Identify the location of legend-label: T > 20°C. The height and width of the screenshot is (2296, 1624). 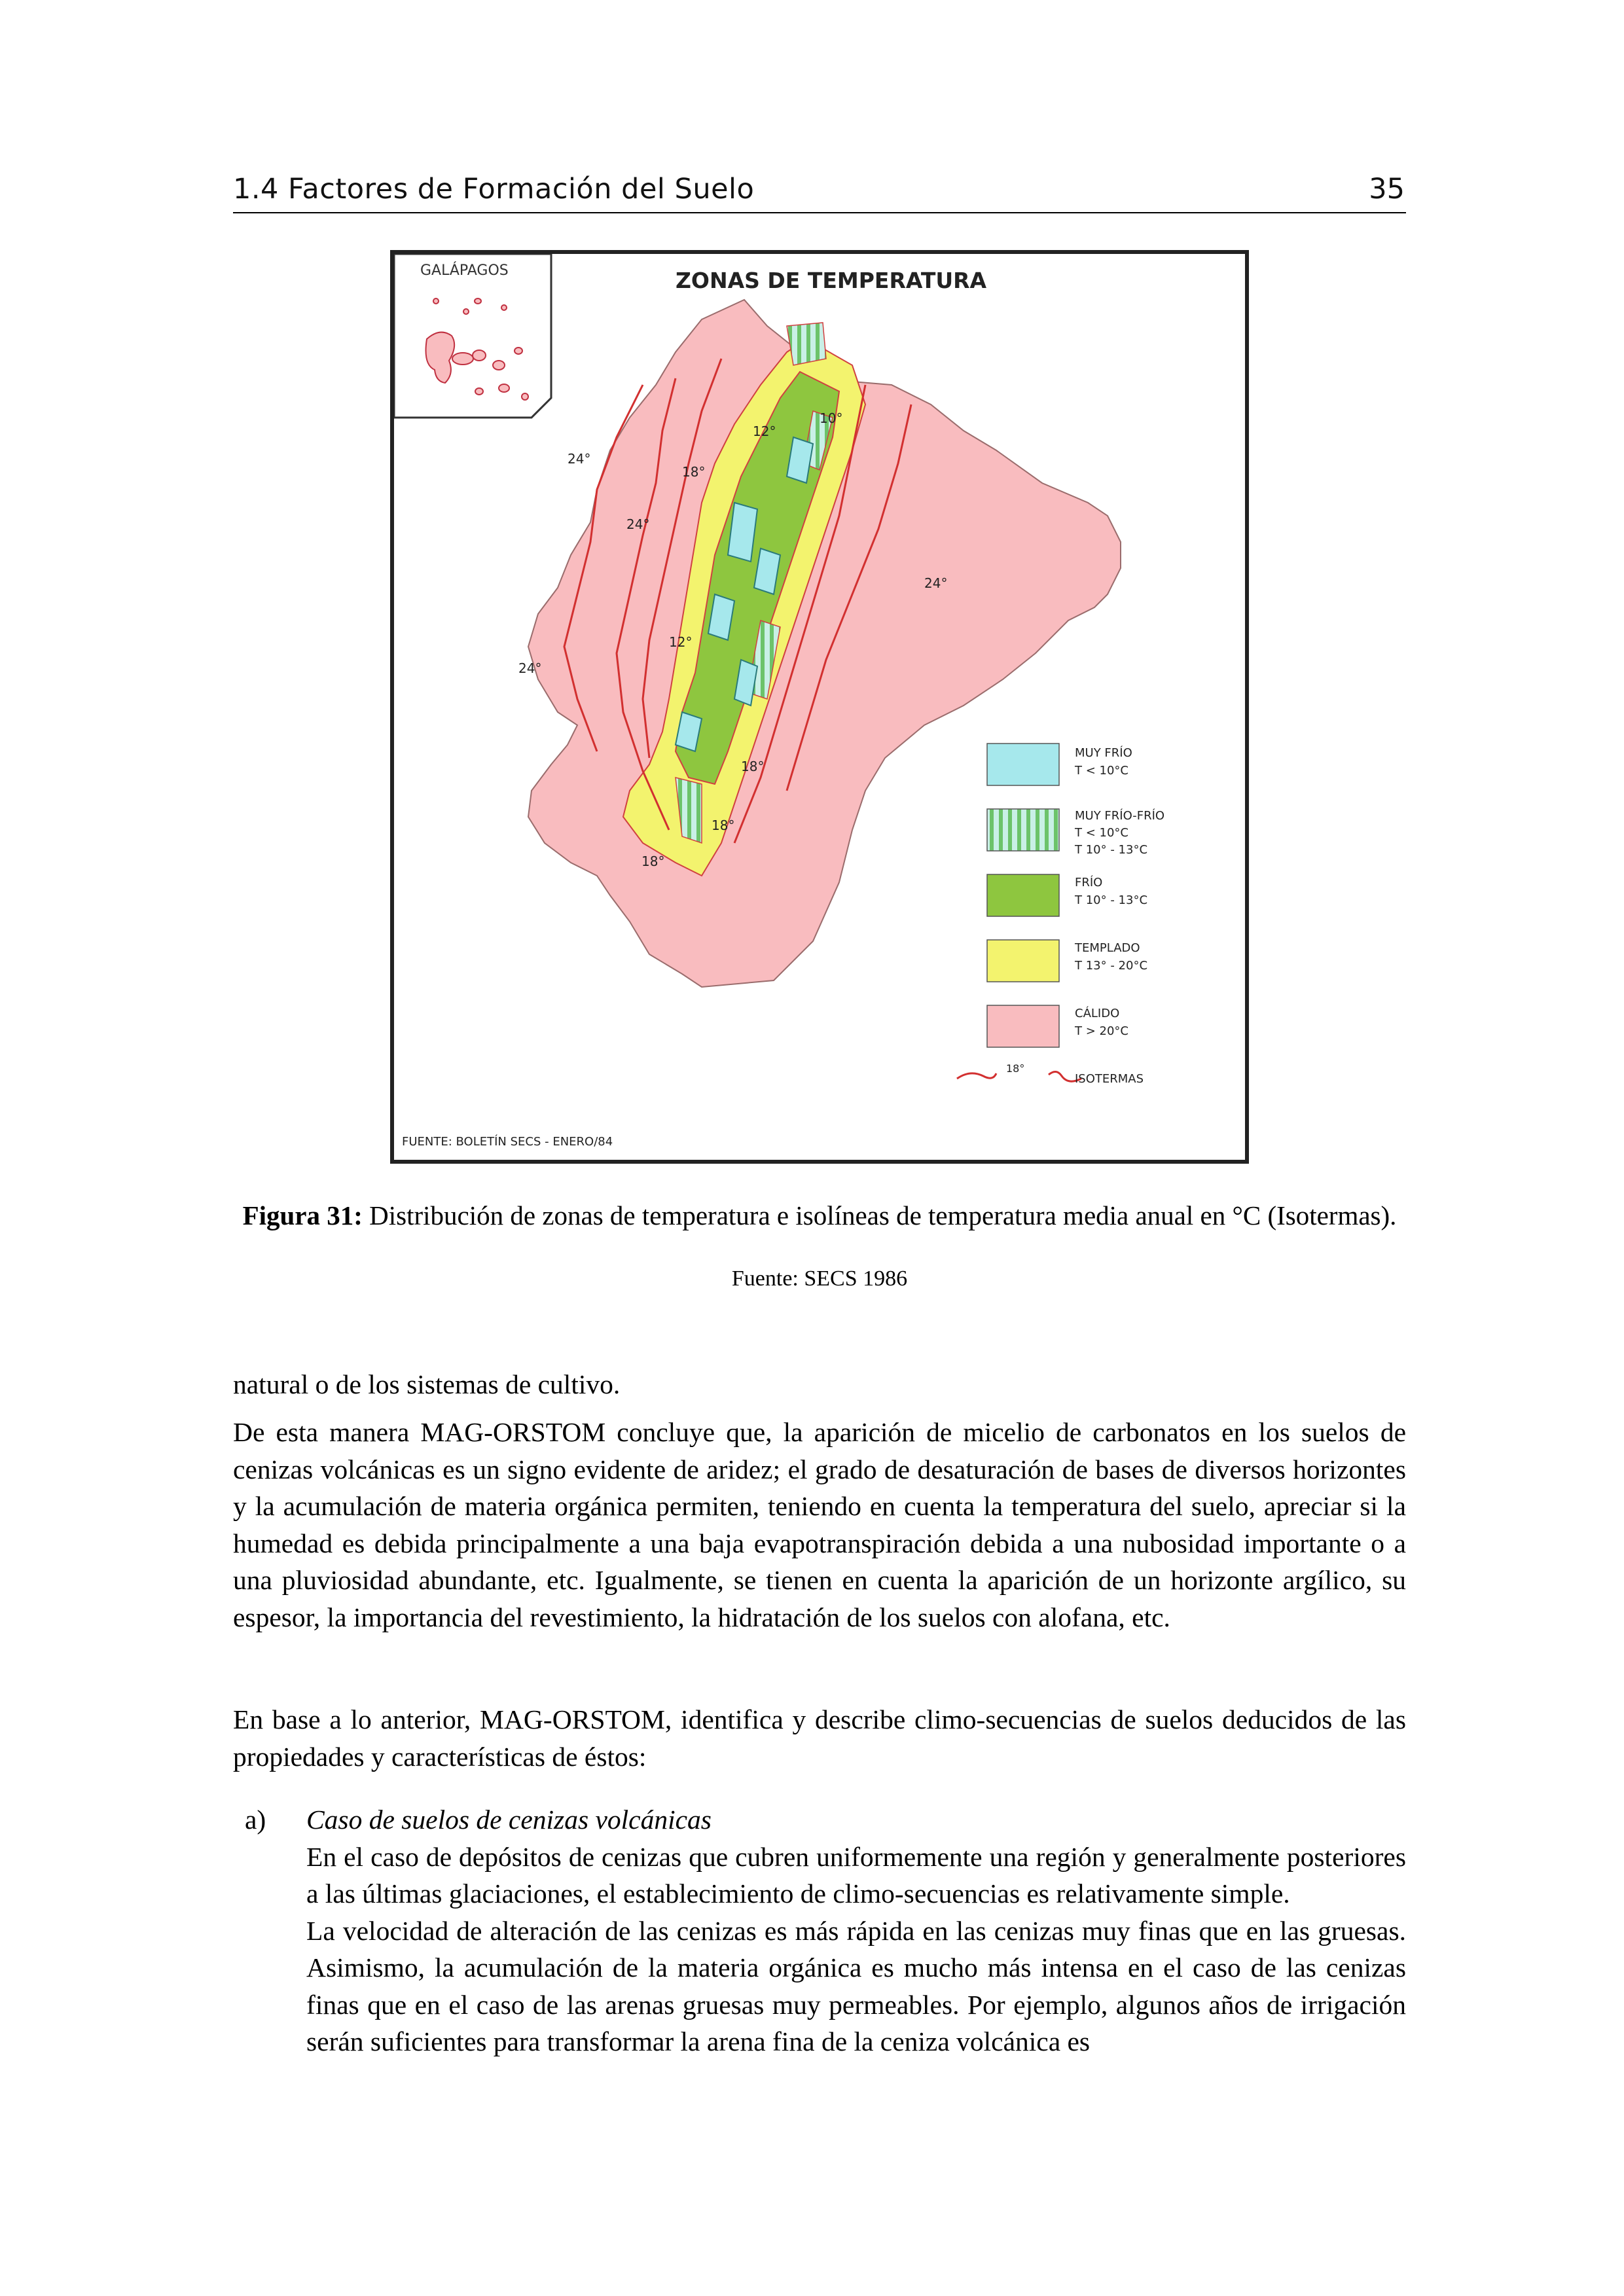
(1101, 1031).